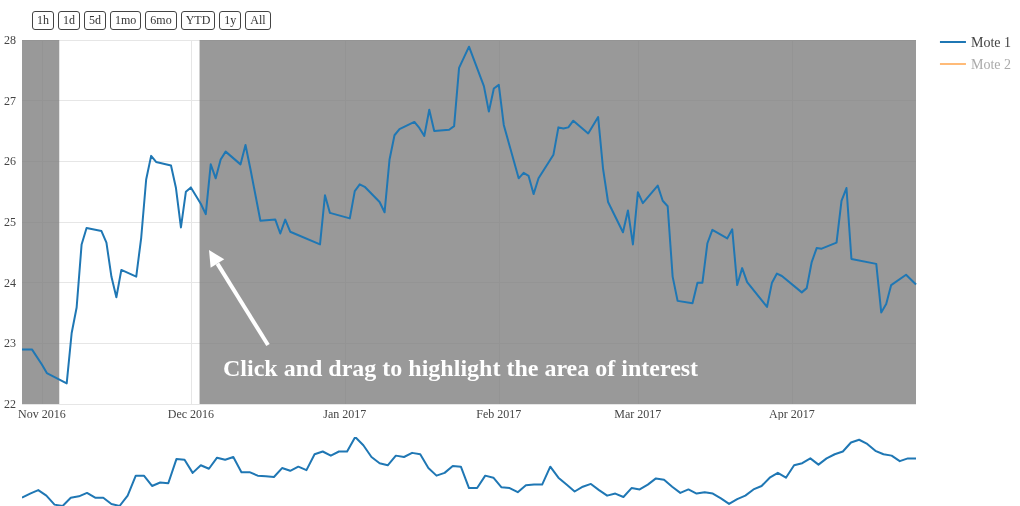 The height and width of the screenshot is (506, 1020). I want to click on text: All, so click(258, 20).